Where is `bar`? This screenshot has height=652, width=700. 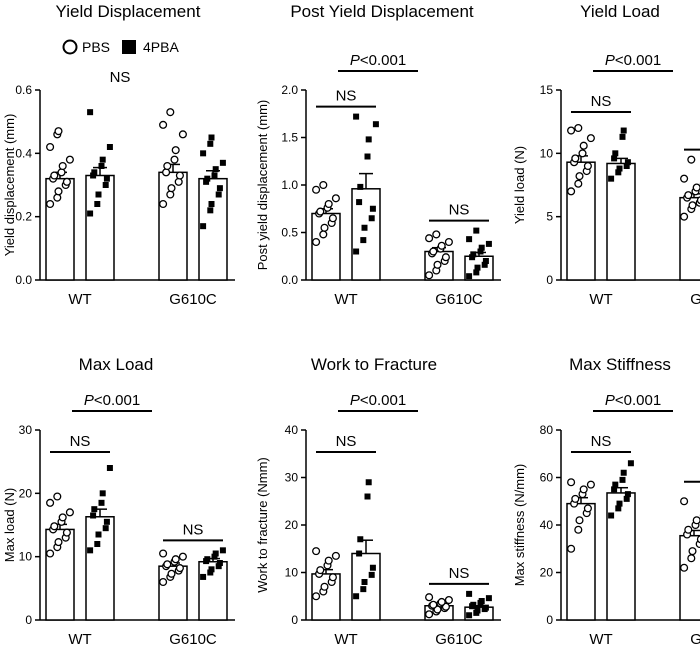 bar is located at coordinates (326, 246).